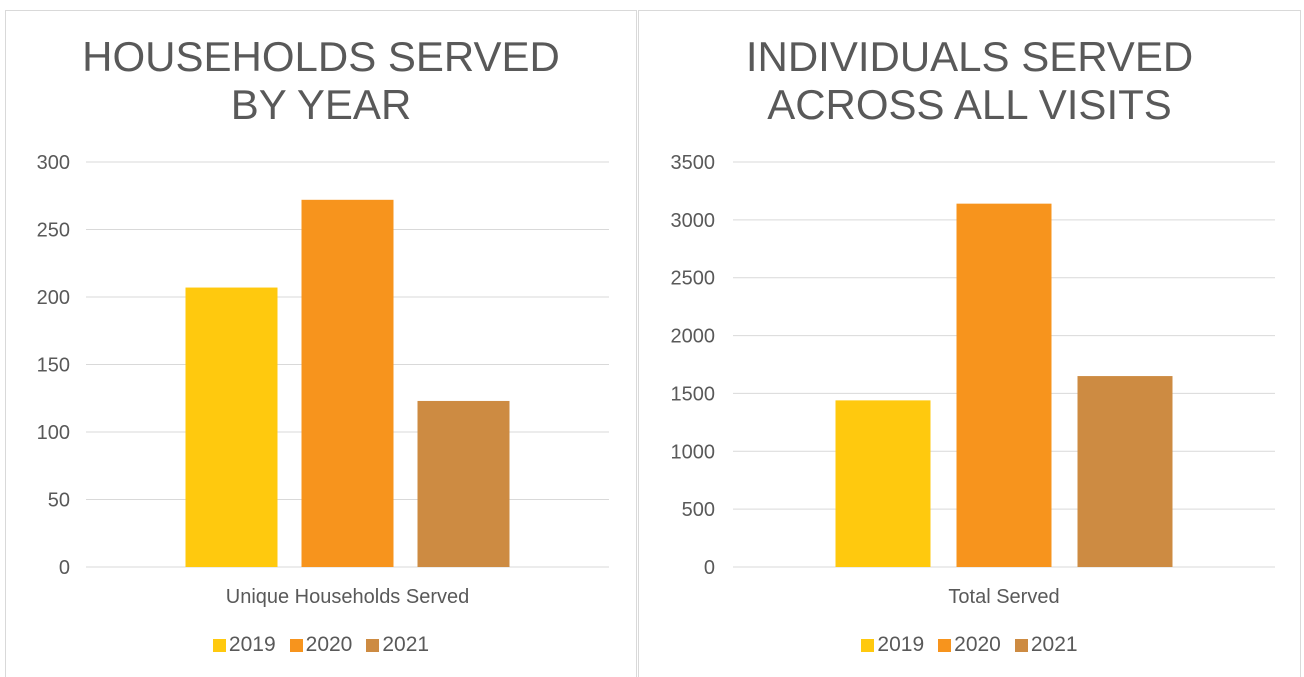 The image size is (1304, 677). Describe the element at coordinates (53, 298) in the screenshot. I see `y-tick-label: 200` at that location.